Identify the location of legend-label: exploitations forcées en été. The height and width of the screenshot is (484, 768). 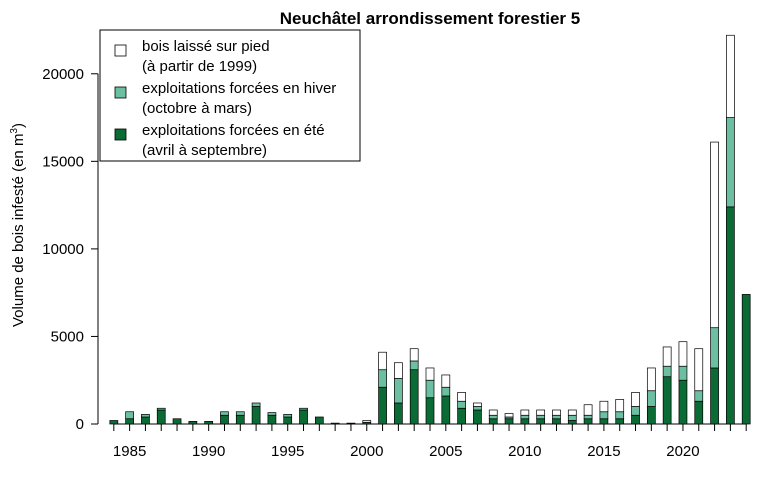
(233, 130).